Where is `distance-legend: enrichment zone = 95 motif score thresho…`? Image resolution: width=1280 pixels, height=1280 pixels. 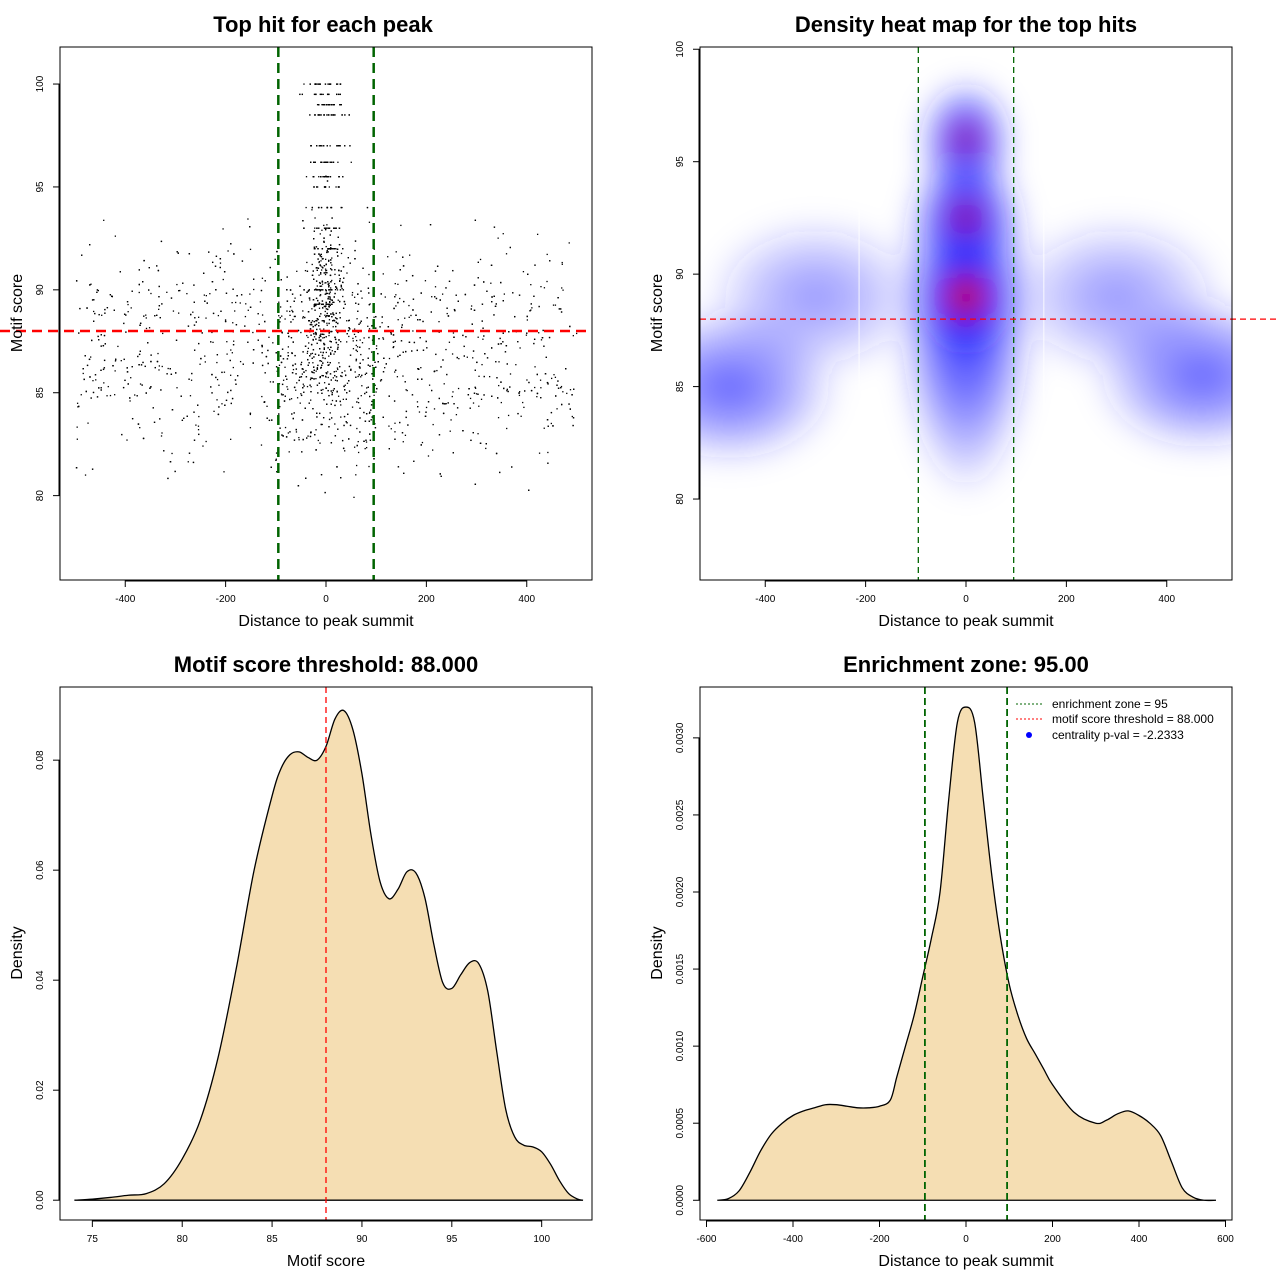
distance-legend: enrichment zone = 95 motif score thresho… is located at coordinates (1115, 719).